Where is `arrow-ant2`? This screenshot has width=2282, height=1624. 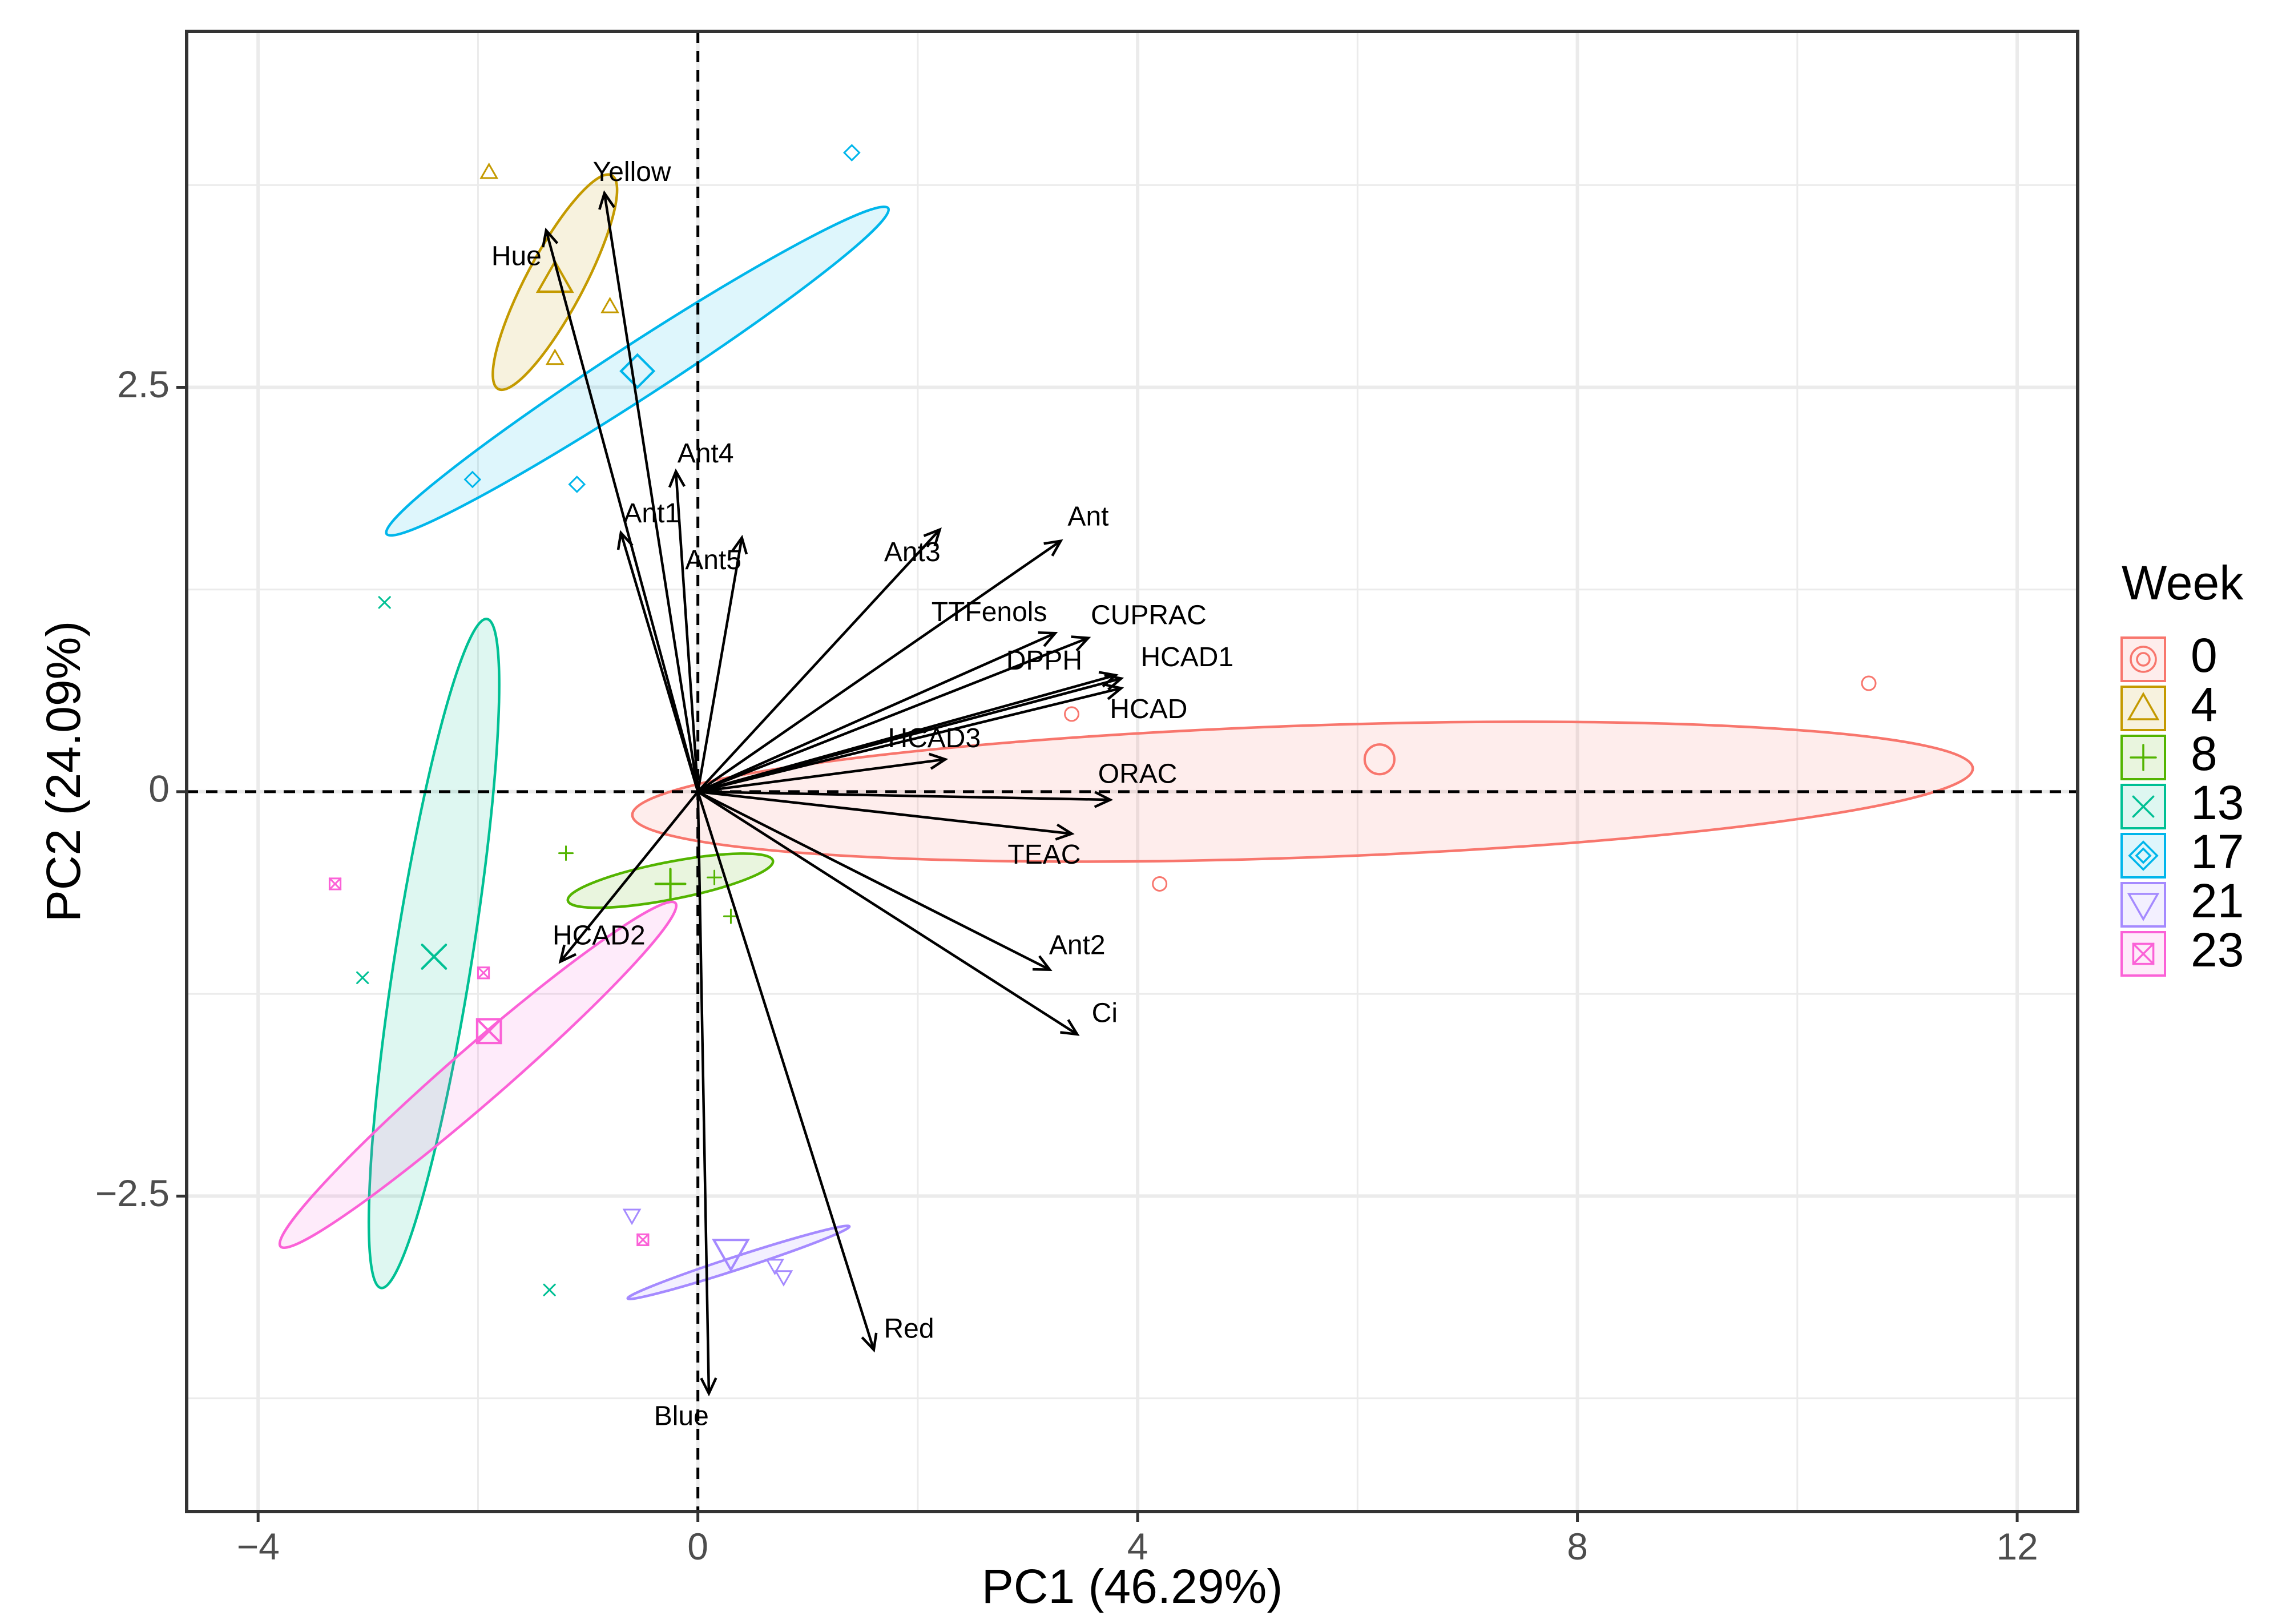
arrow-ant2 is located at coordinates (875, 881).